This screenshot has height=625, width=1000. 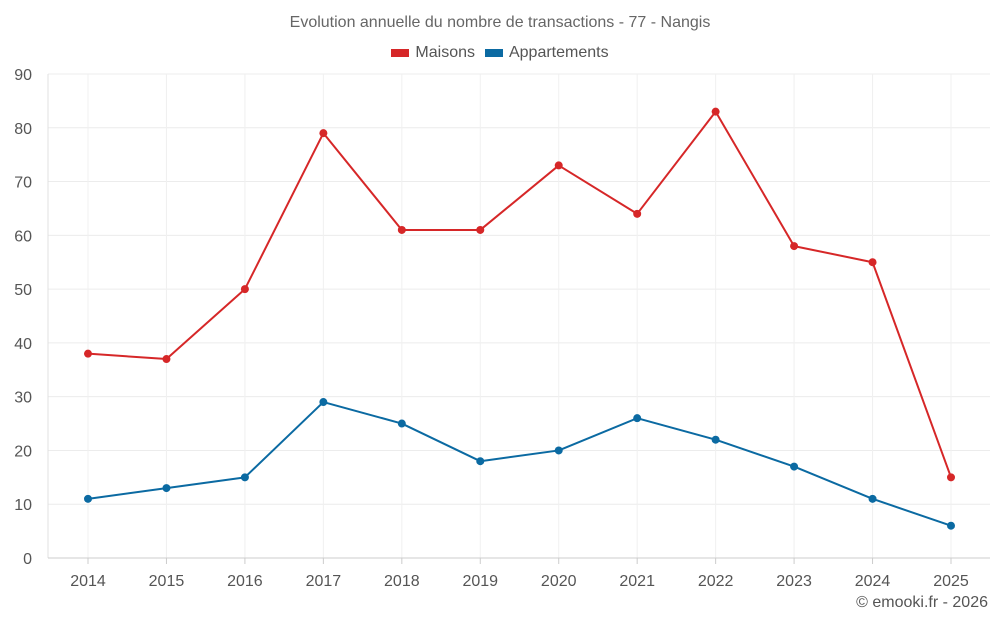 What do you see at coordinates (402, 581) in the screenshot?
I see `x-tick-label: 2018` at bounding box center [402, 581].